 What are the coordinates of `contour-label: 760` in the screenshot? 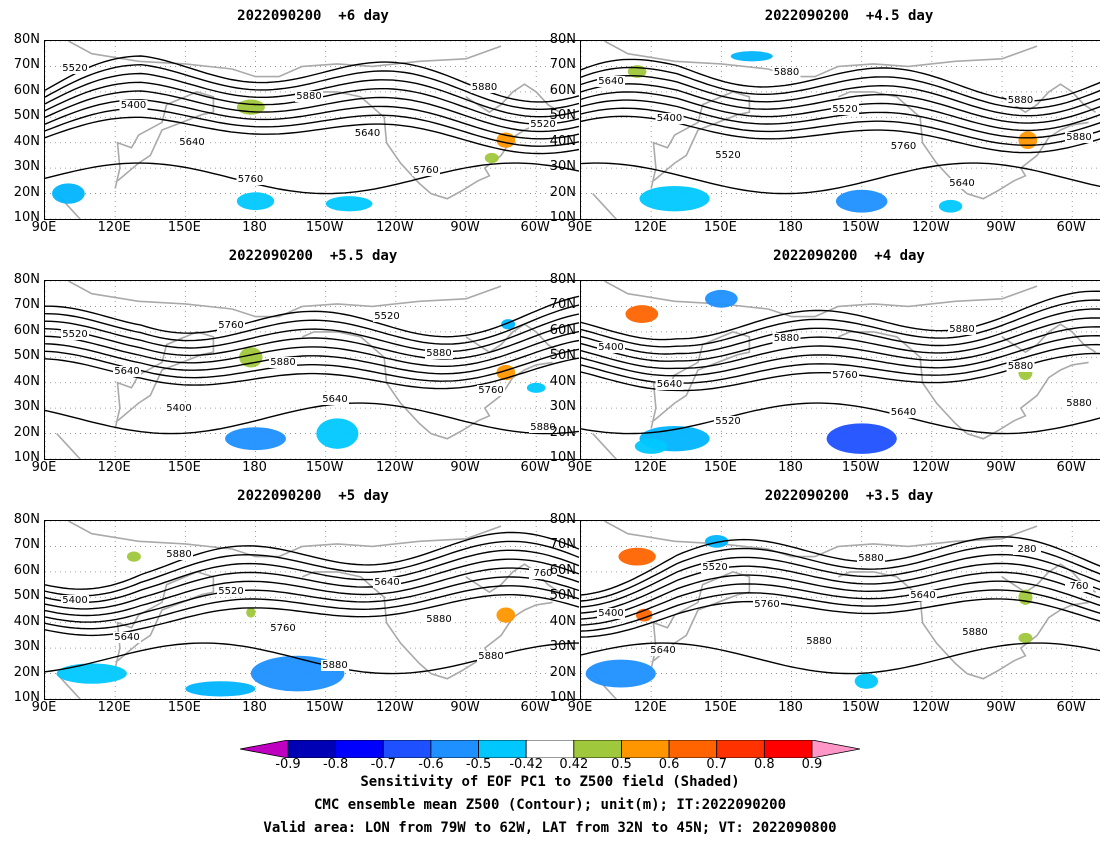 It's located at (542, 573).